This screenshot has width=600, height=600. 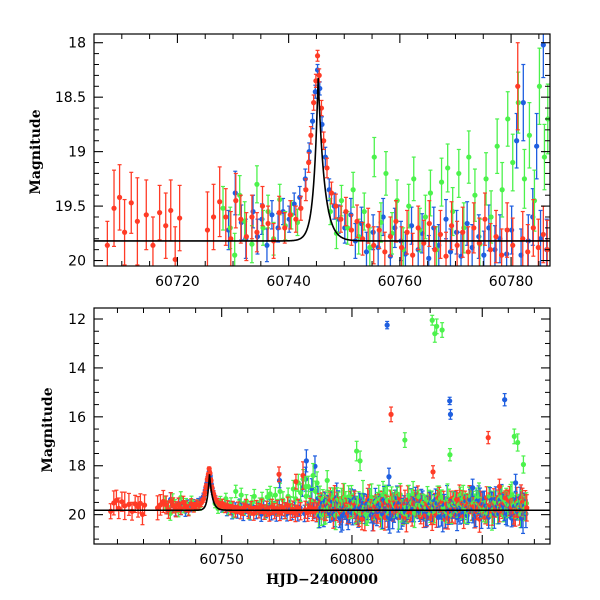 I want to click on bottom-panel-y-axis-label: Magnitude, so click(x=48, y=429).